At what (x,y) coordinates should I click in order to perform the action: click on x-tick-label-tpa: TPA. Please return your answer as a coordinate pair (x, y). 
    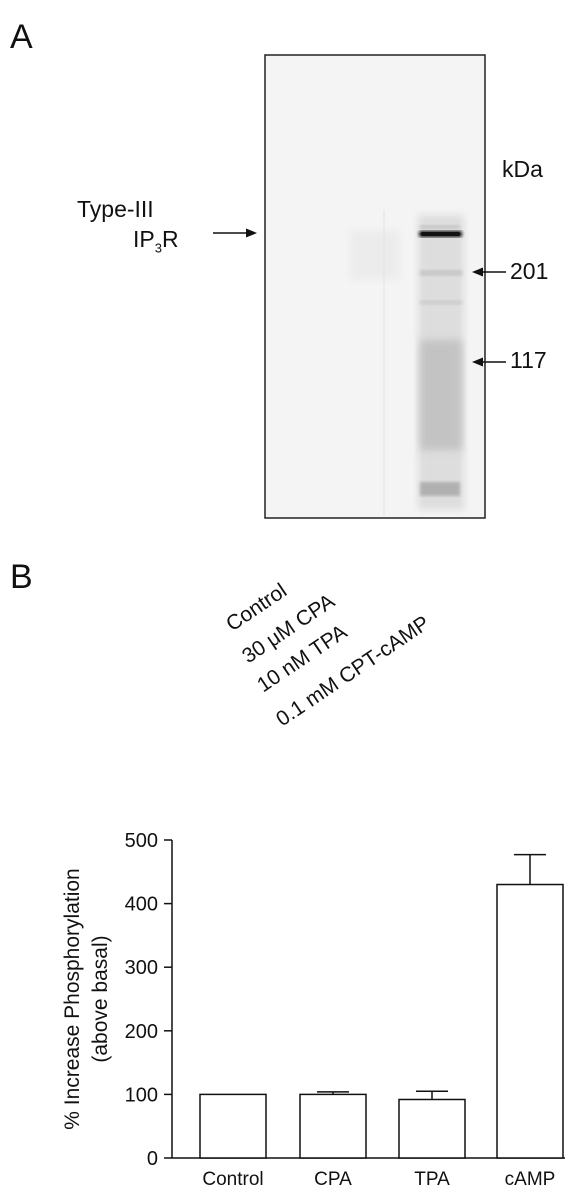
    Looking at the image, I should click on (432, 1179).